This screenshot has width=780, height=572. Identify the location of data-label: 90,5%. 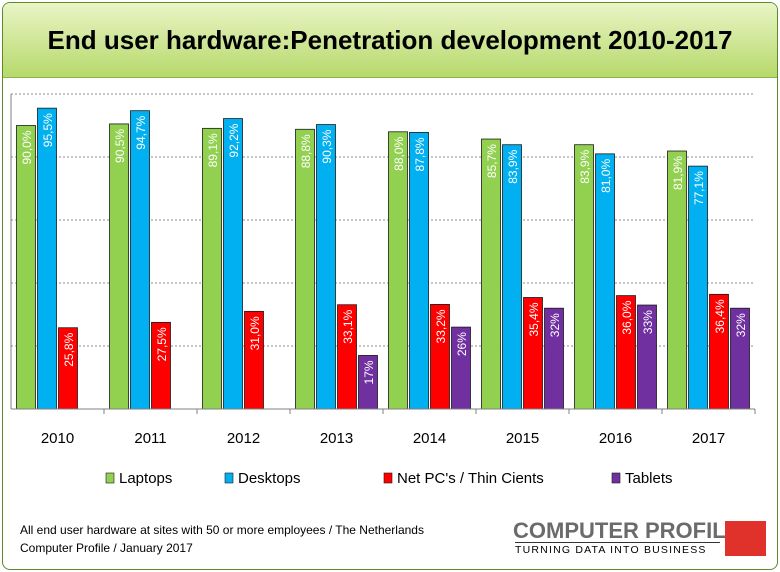
(120, 146).